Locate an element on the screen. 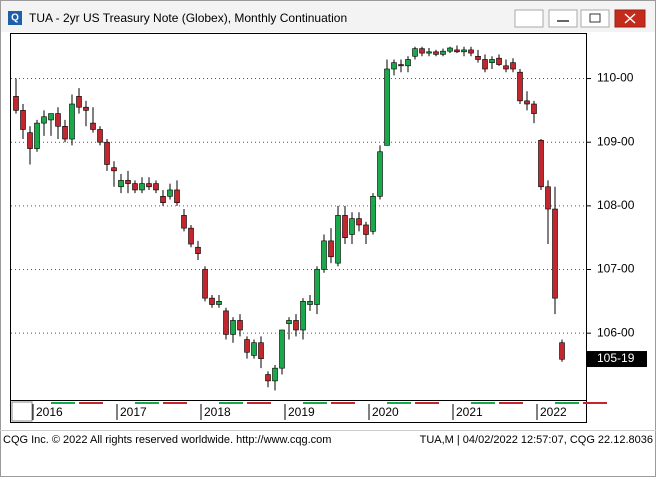 This screenshot has height=482, width=656. x-tick-label: 2020 is located at coordinates (385, 412).